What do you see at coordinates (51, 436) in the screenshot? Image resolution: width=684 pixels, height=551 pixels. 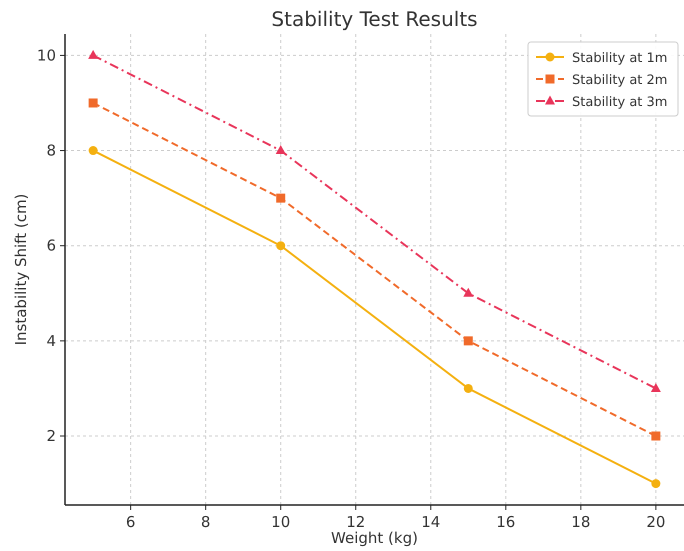 I see `y-tick-label: 2` at bounding box center [51, 436].